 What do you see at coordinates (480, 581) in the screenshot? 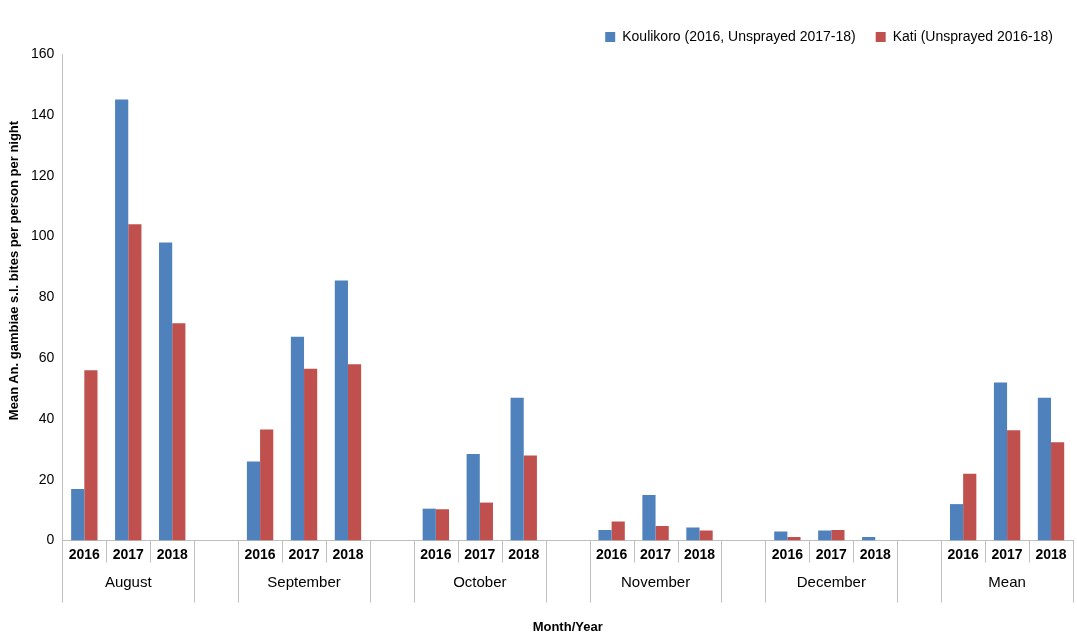
I see `text: October` at bounding box center [480, 581].